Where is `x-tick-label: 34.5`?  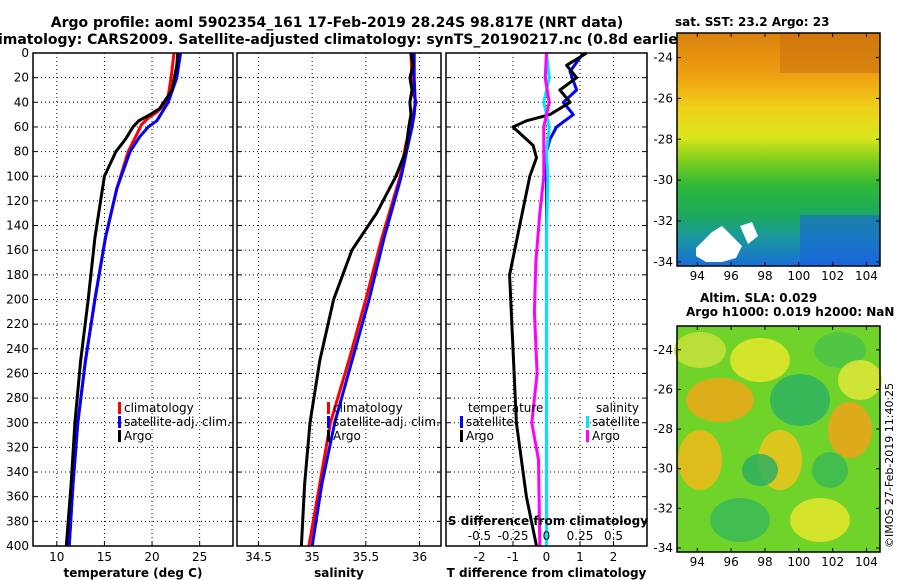 x-tick-label: 34.5 is located at coordinates (258, 557).